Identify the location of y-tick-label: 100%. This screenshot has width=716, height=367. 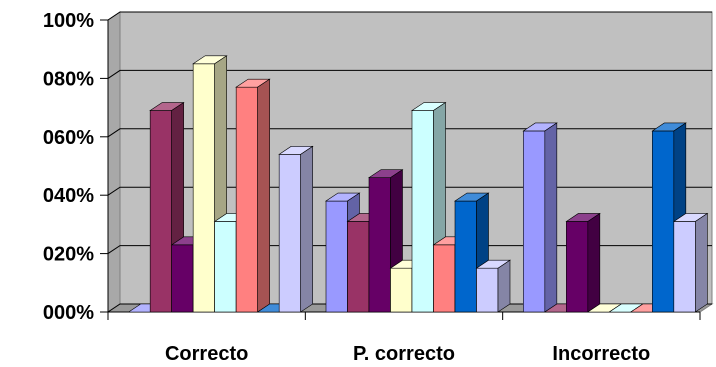
(68, 21).